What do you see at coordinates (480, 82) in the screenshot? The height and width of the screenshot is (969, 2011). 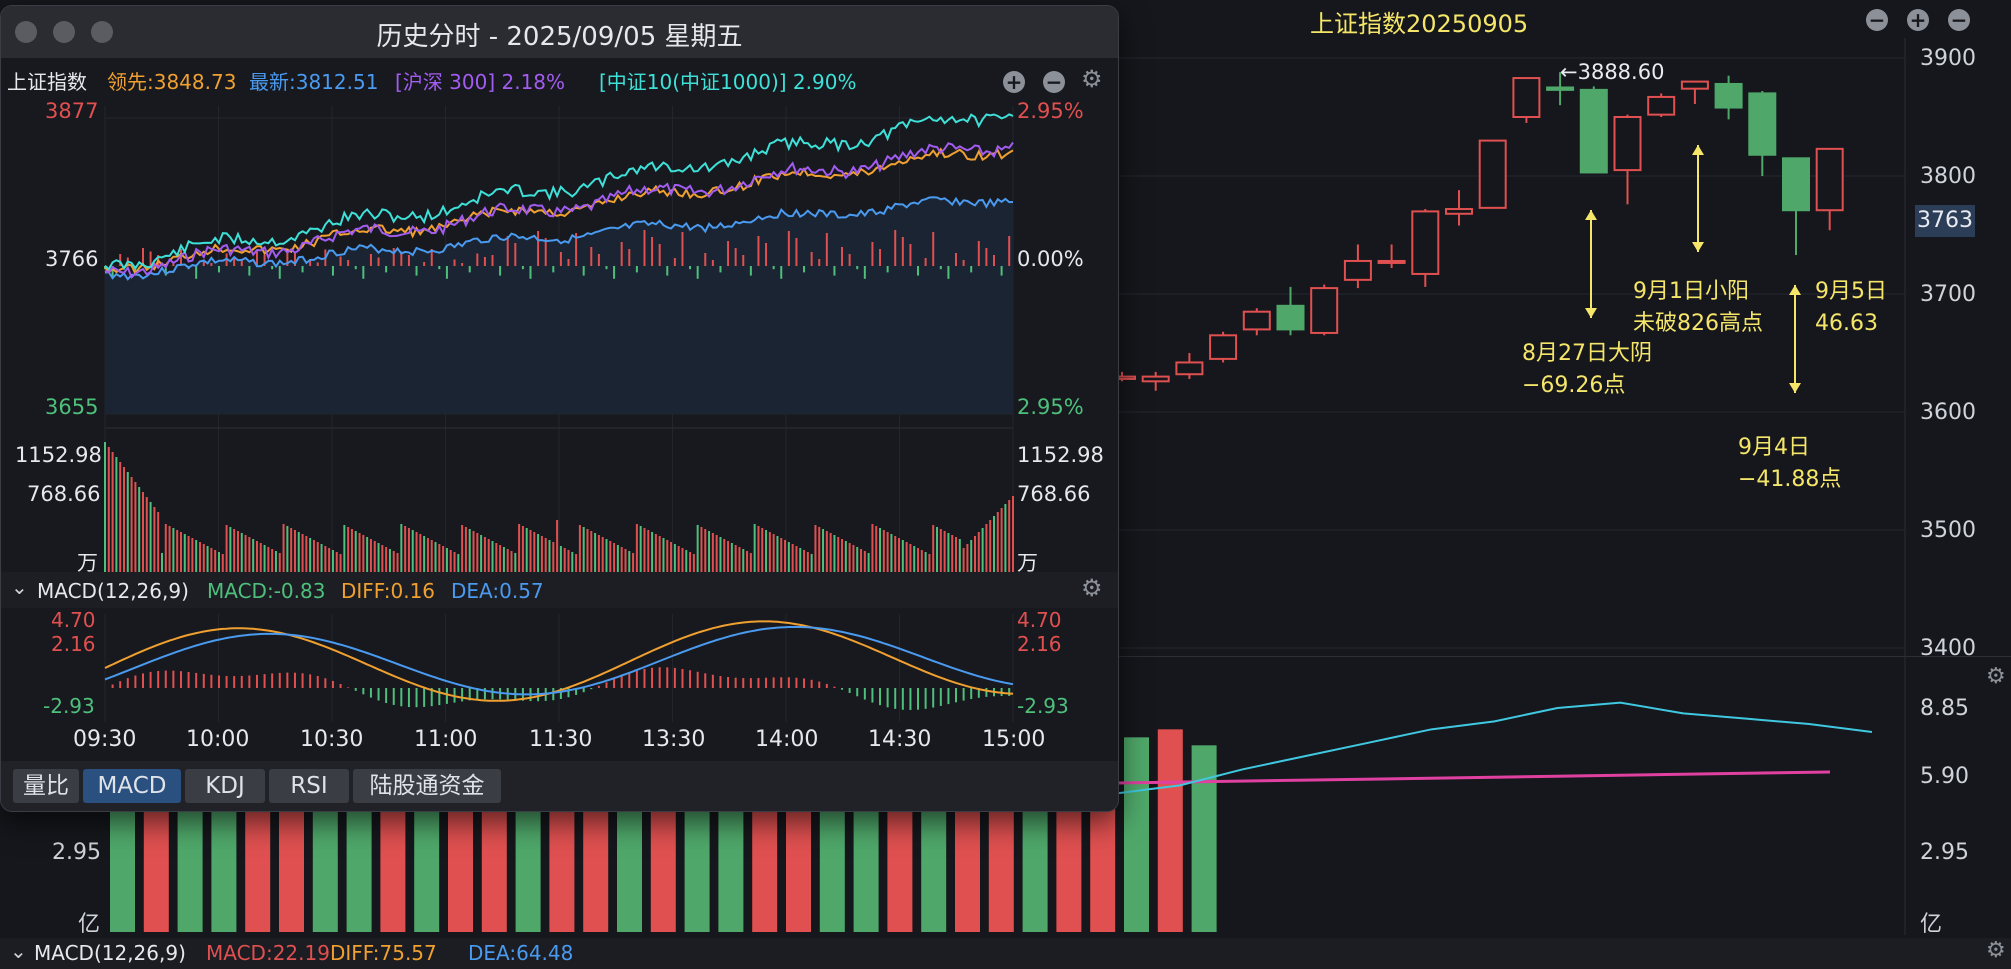 I see `hs300-compare: [沪深 300] 2.18%` at bounding box center [480, 82].